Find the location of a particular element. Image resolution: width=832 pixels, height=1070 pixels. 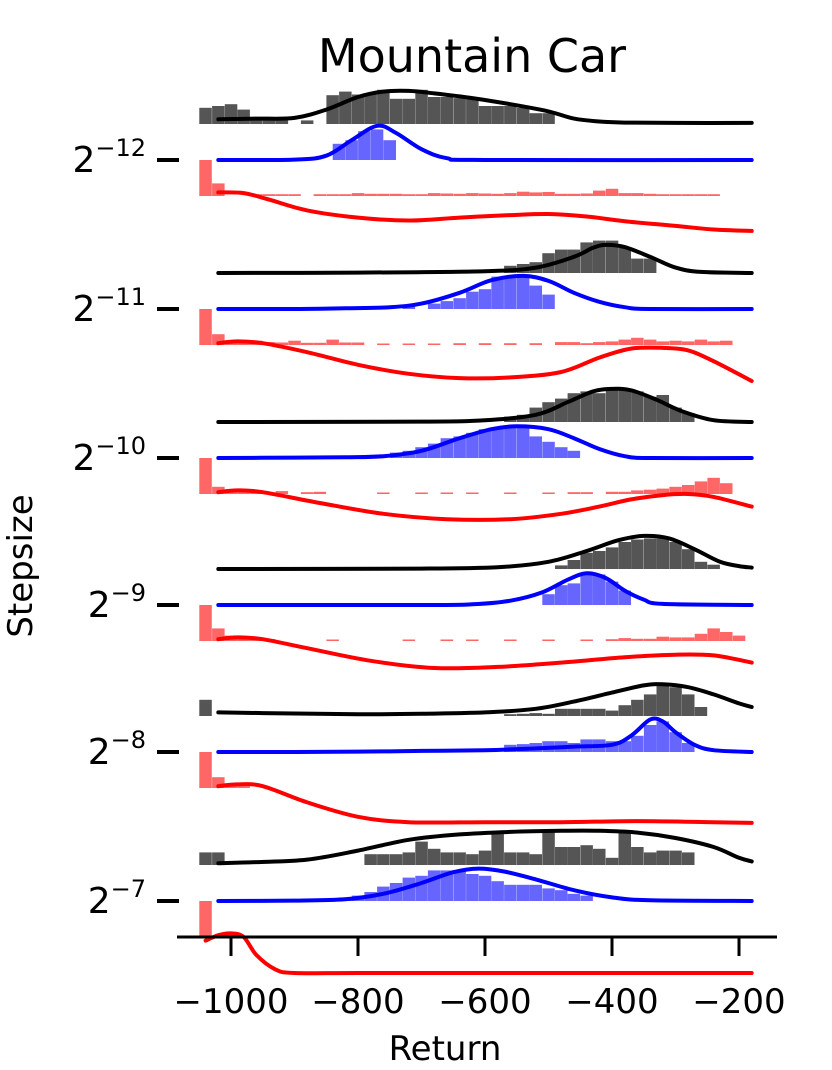

x-tick-label: −400 is located at coordinates (611, 1002).